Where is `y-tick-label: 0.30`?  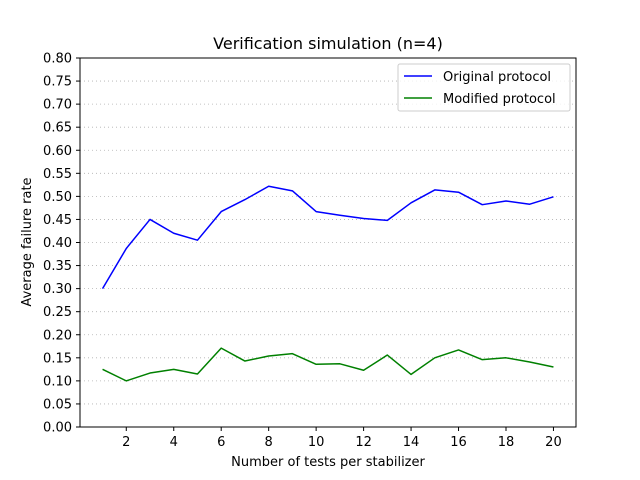 y-tick-label: 0.30 is located at coordinates (57, 289).